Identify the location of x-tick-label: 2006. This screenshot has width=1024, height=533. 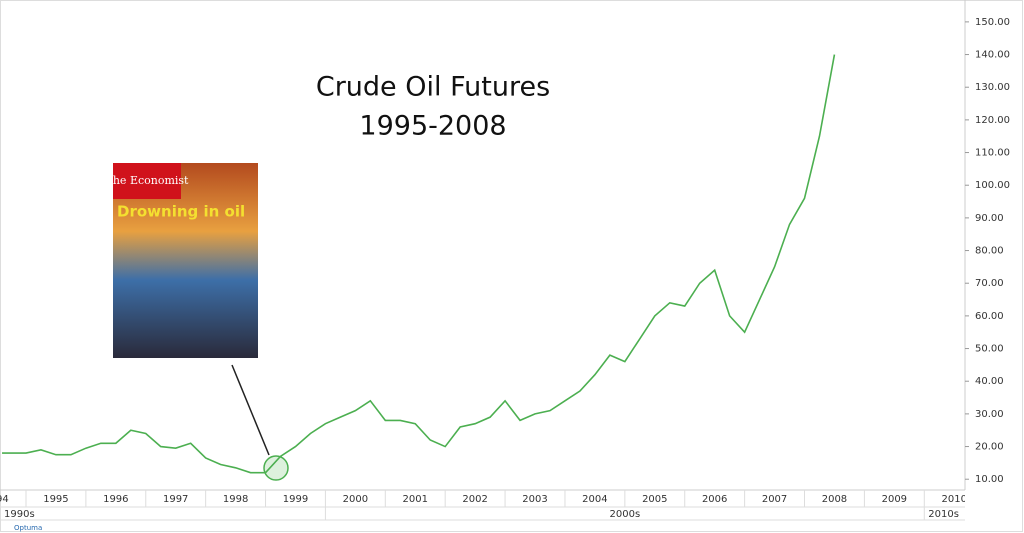
(714, 499).